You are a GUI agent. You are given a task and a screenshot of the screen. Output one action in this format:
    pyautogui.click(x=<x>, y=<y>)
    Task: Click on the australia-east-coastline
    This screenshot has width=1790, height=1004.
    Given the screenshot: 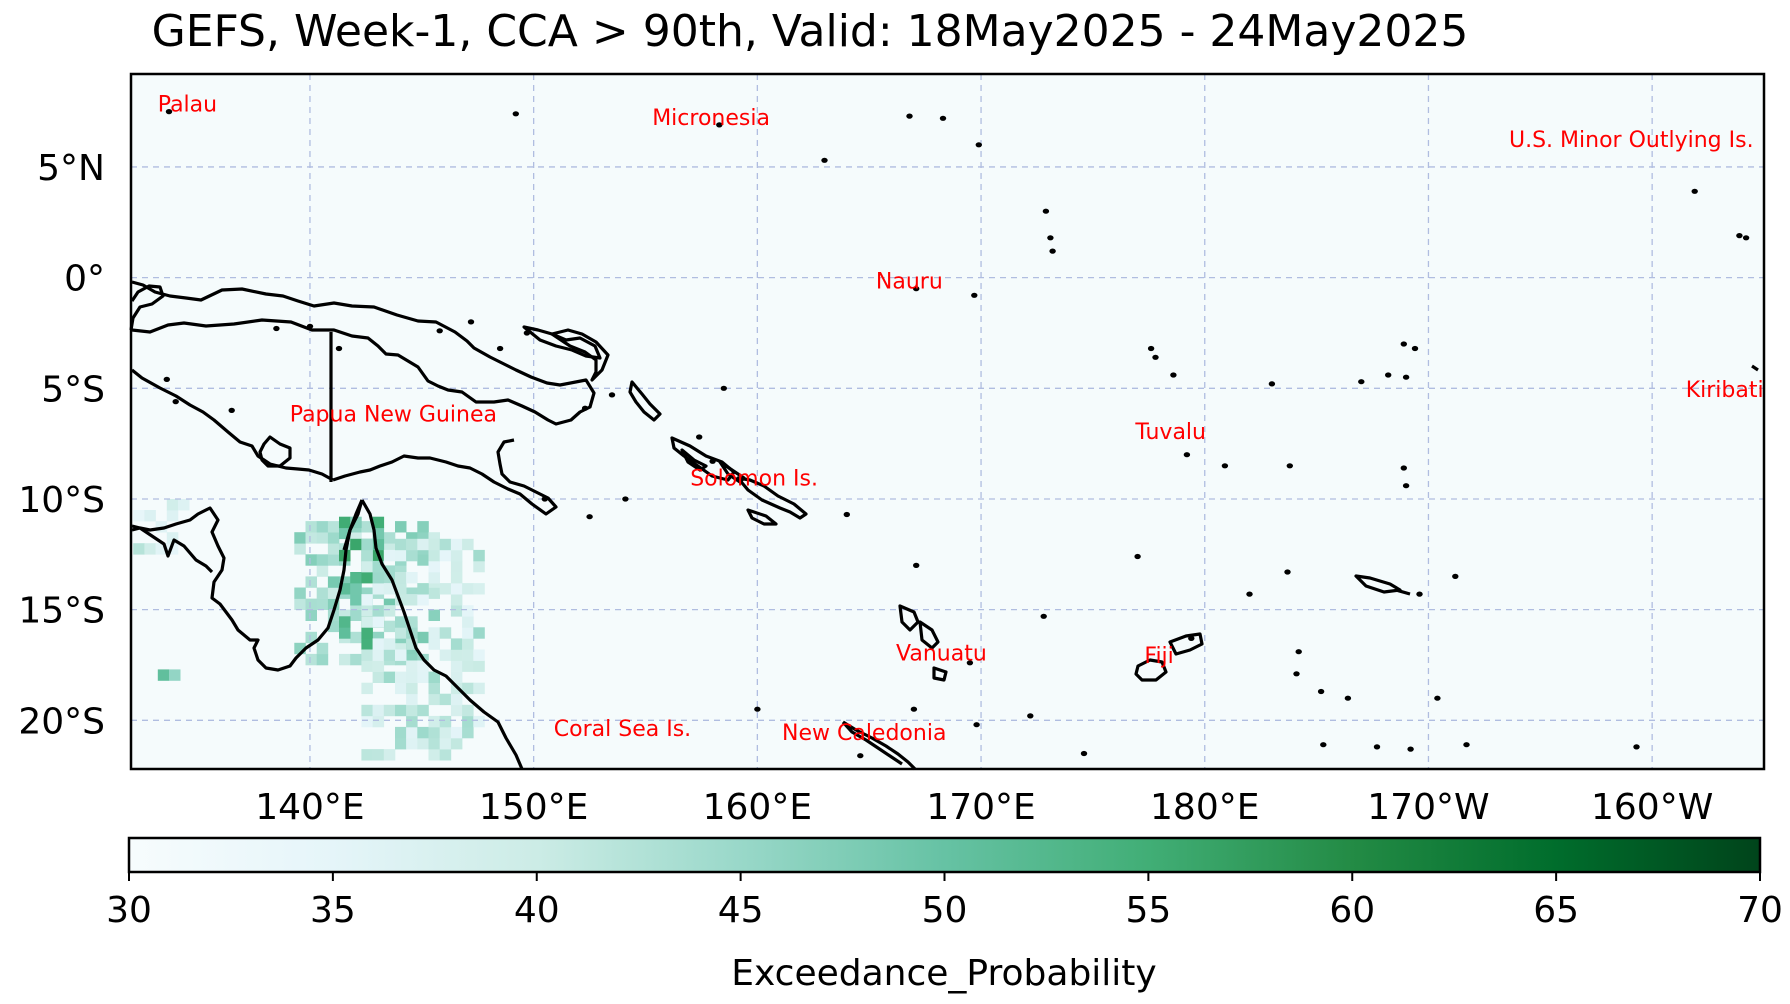 What is the action you would take?
    pyautogui.click(x=442, y=634)
    